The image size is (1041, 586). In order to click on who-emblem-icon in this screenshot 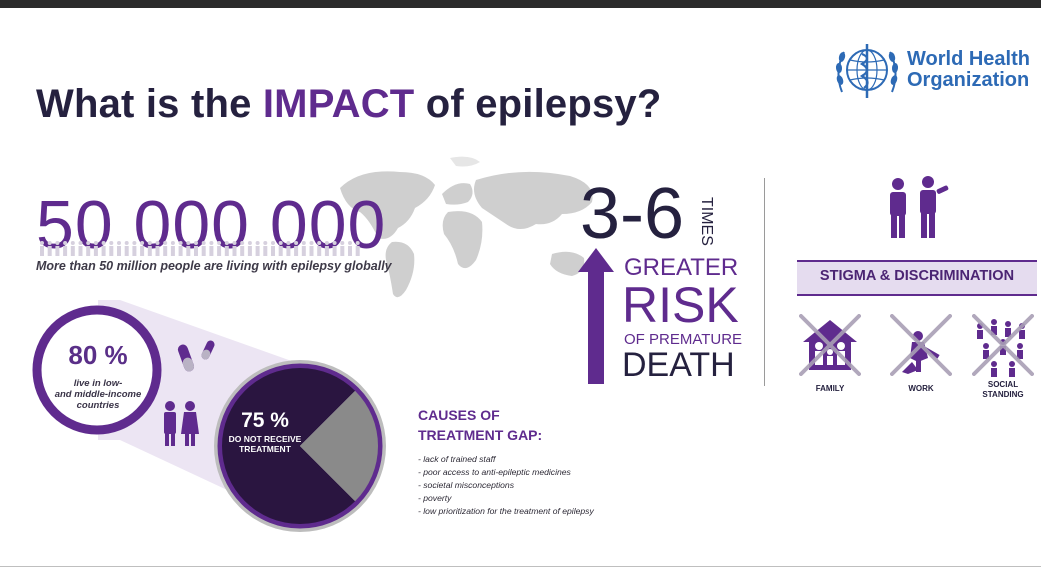, I will do `click(867, 71)`.